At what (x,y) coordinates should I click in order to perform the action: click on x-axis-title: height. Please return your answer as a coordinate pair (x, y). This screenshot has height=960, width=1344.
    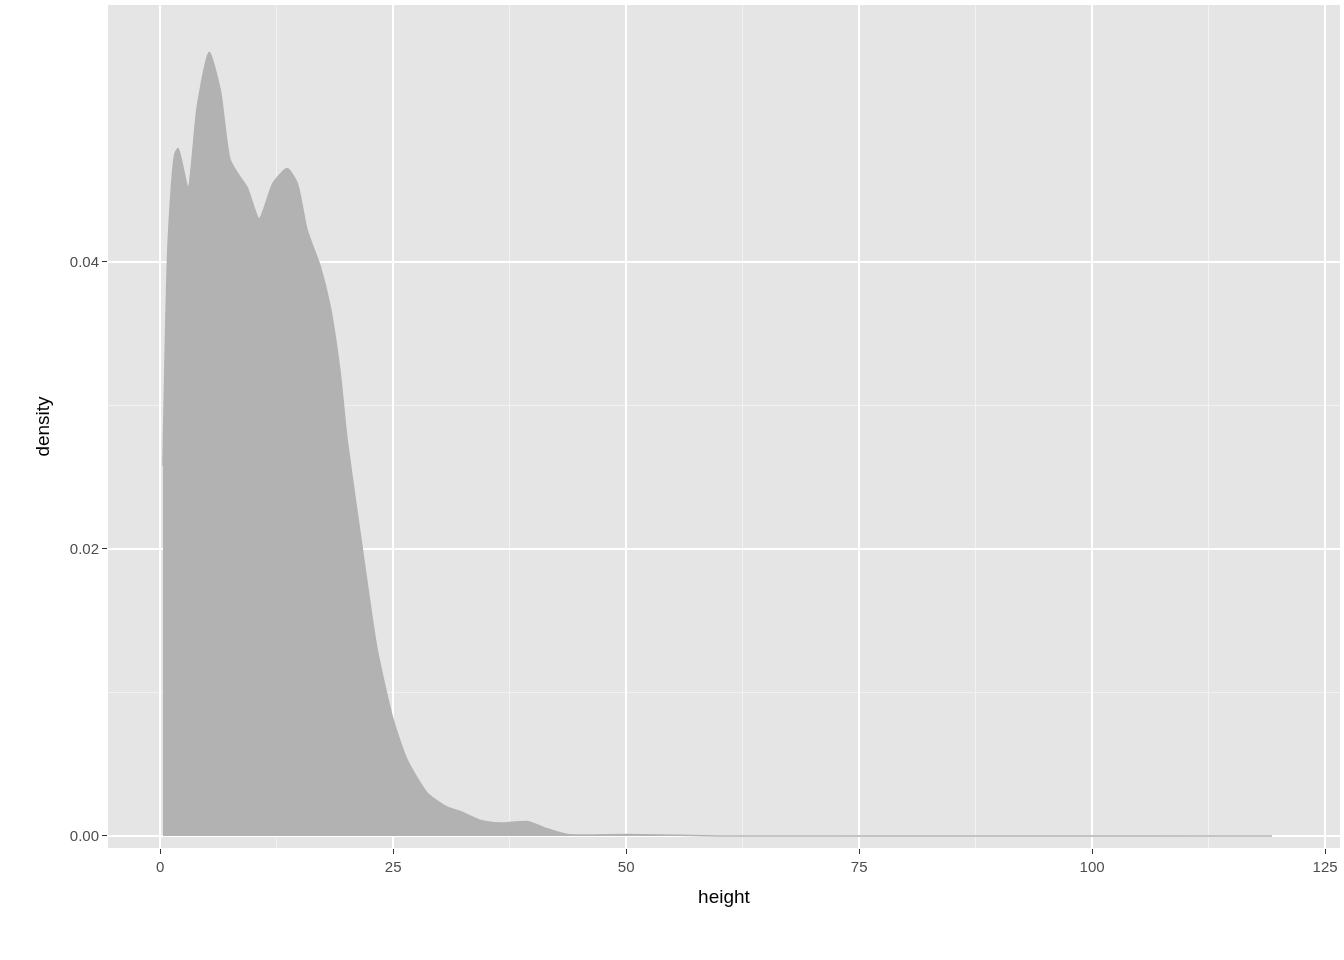
    Looking at the image, I should click on (724, 896).